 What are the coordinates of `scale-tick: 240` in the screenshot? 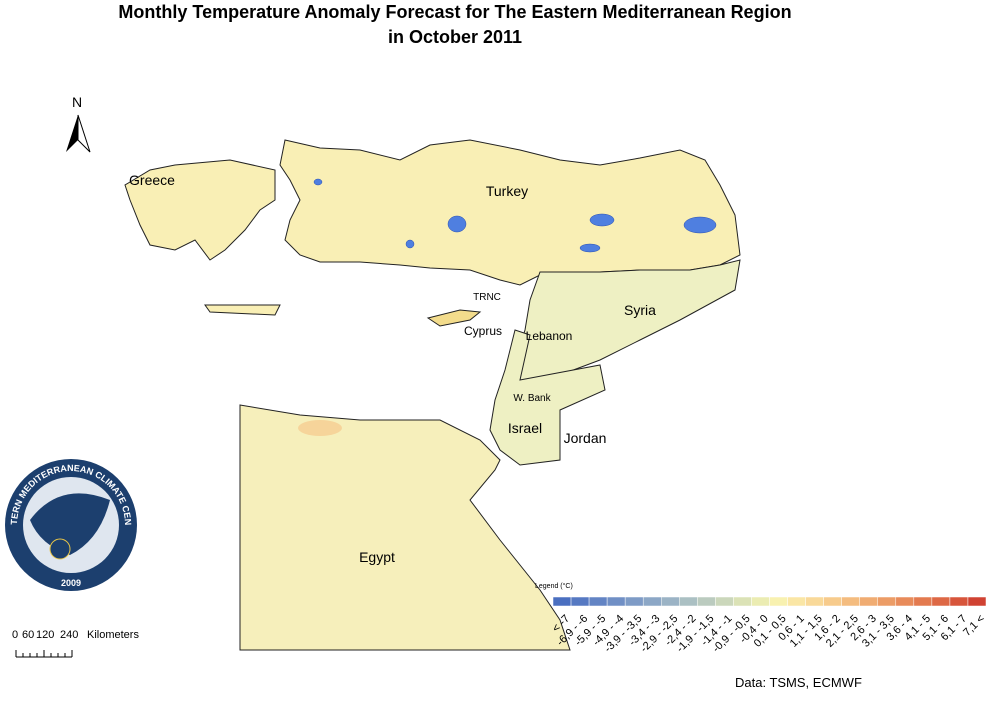 It's located at (69, 635).